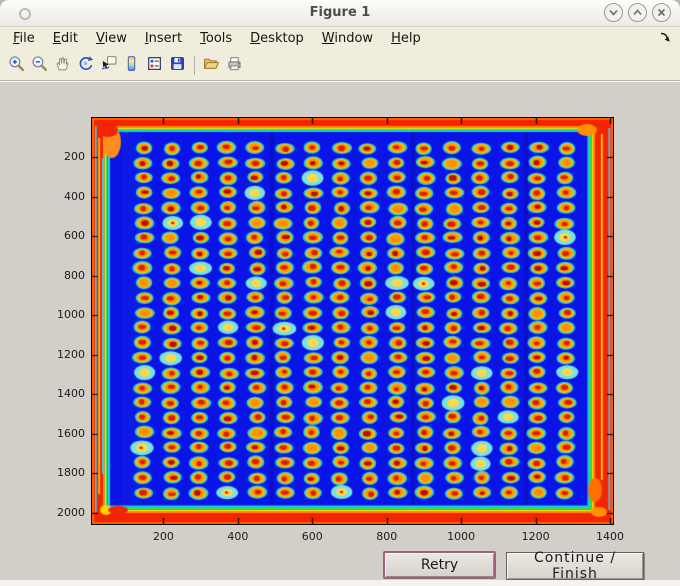  What do you see at coordinates (71, 315) in the screenshot?
I see `y-tick-label: 1000` at bounding box center [71, 315].